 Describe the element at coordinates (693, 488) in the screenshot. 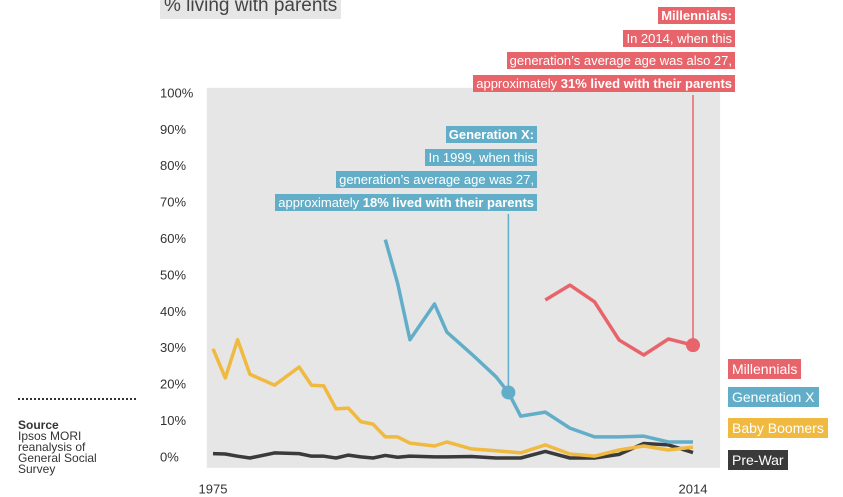

I see `x-tick-label: 2014` at that location.